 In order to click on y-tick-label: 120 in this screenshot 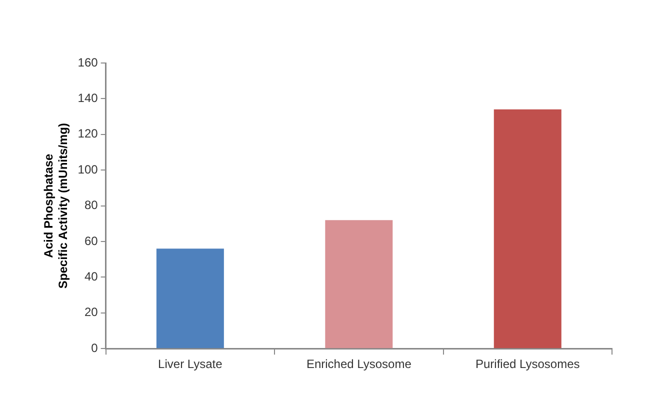, I will do `click(88, 133)`.